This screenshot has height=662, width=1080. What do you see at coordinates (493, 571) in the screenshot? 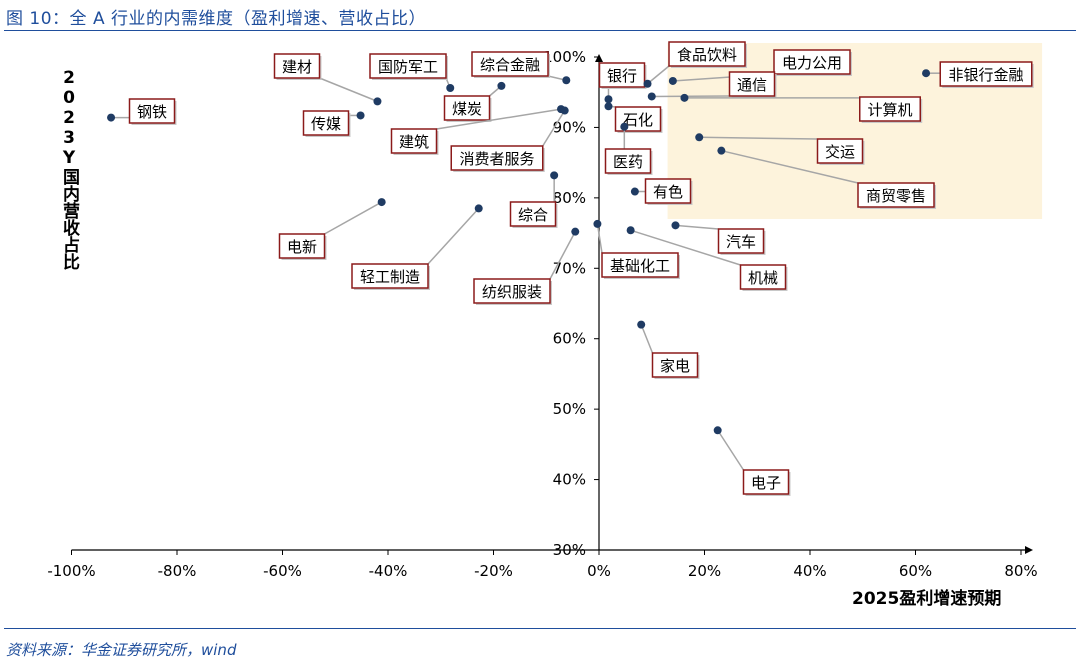
I see `x-tick-label: -20%` at bounding box center [493, 571].